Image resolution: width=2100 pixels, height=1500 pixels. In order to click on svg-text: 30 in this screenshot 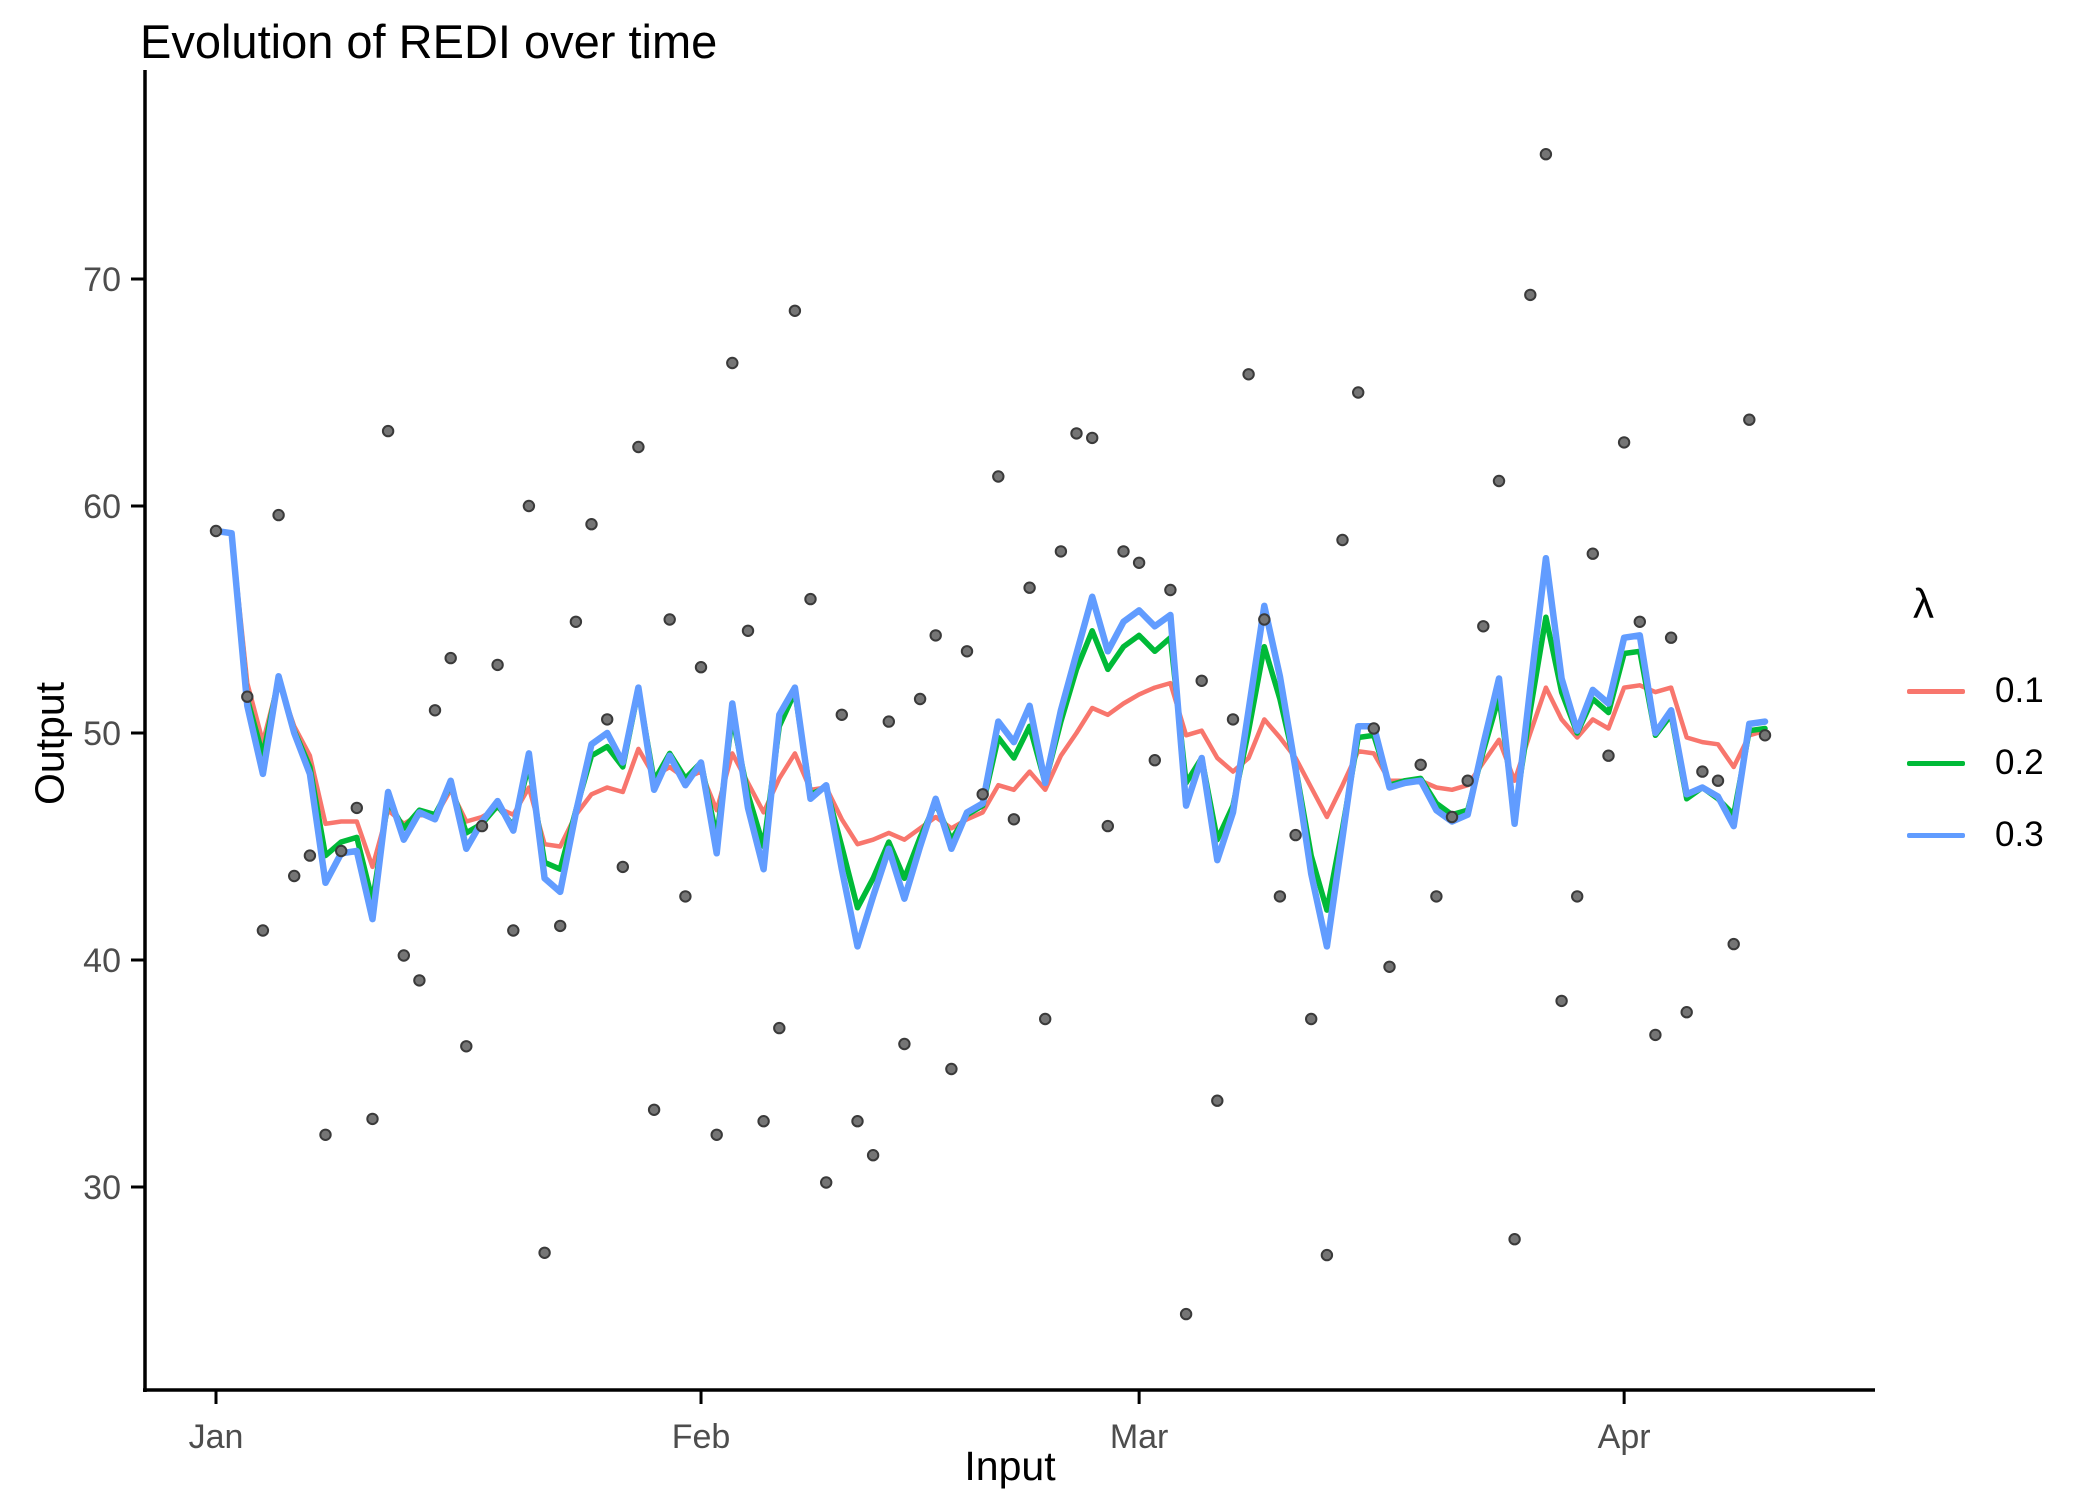, I will do `click(102, 1188)`.